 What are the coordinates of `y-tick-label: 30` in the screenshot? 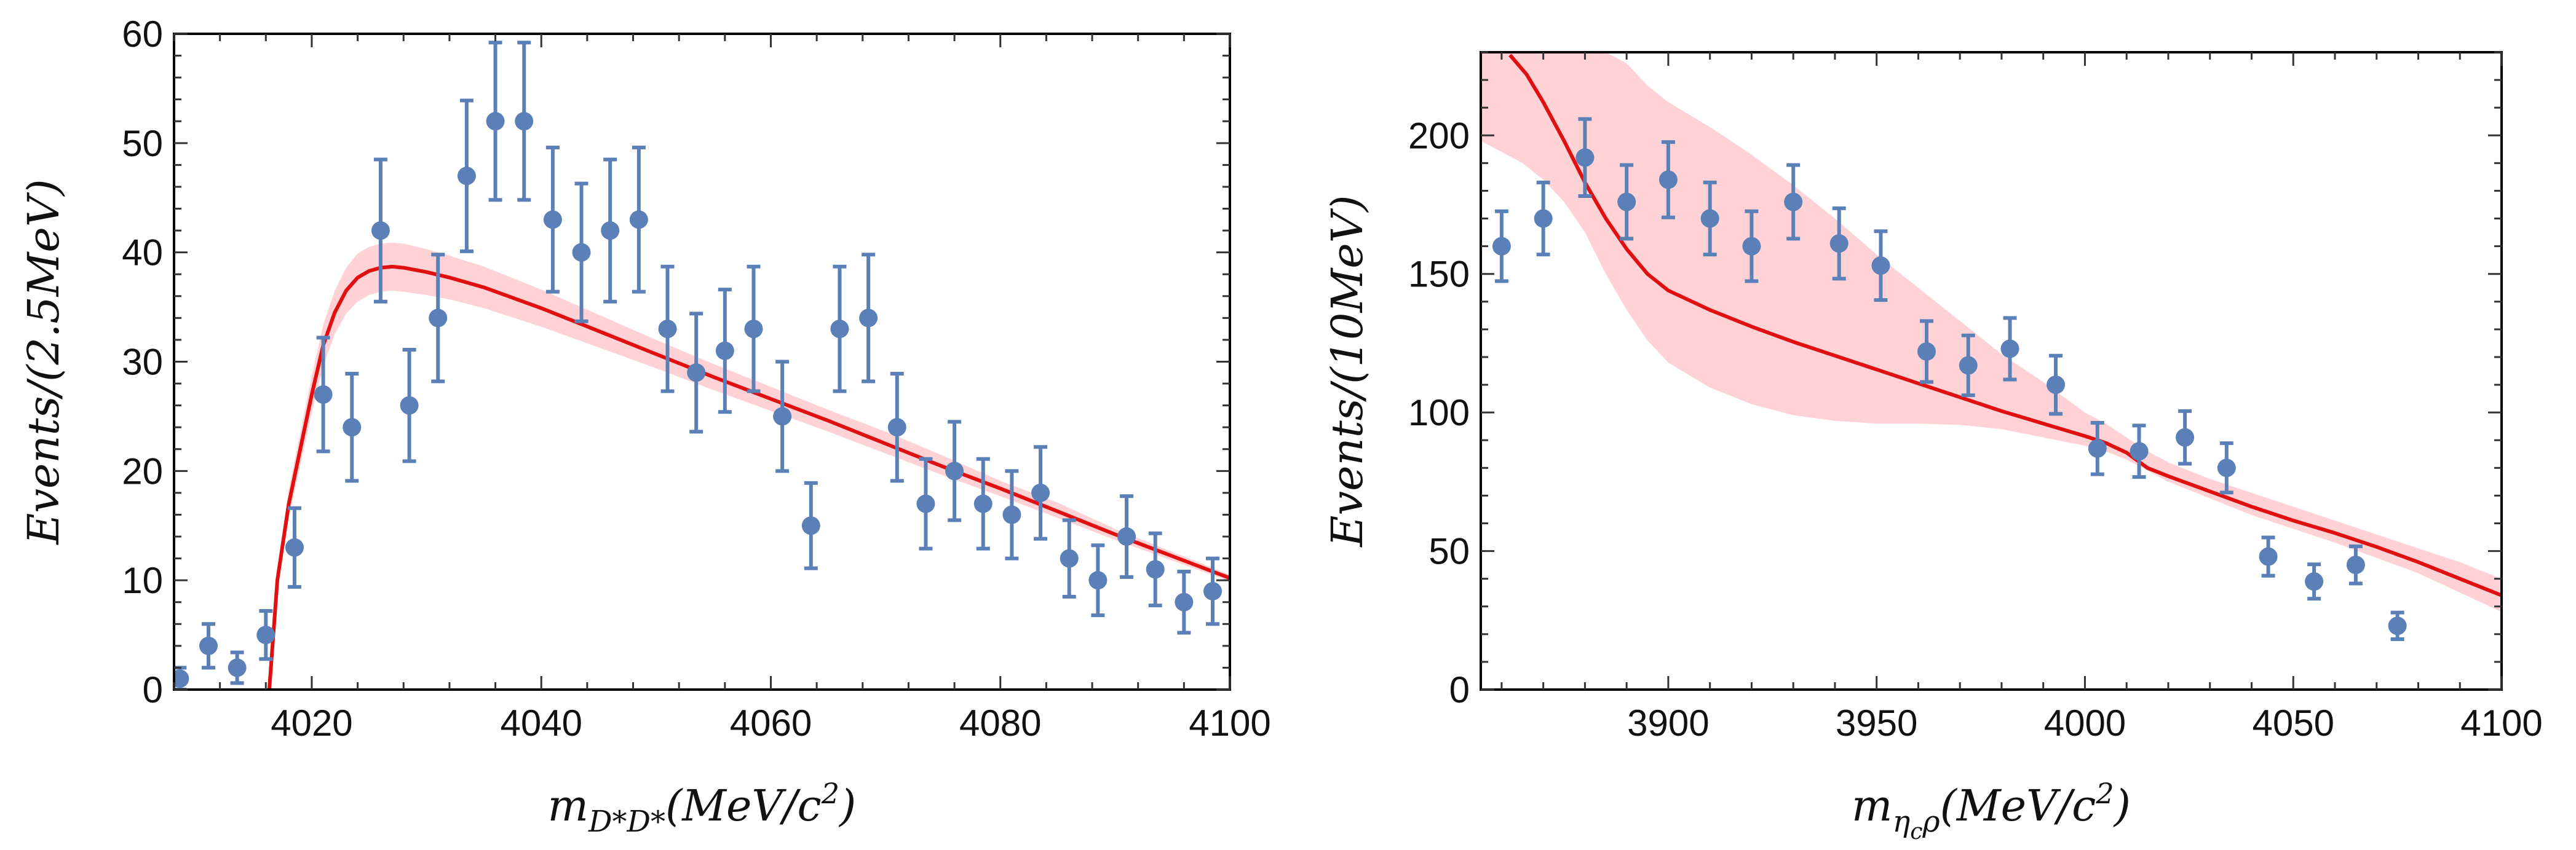 It's located at (142, 362).